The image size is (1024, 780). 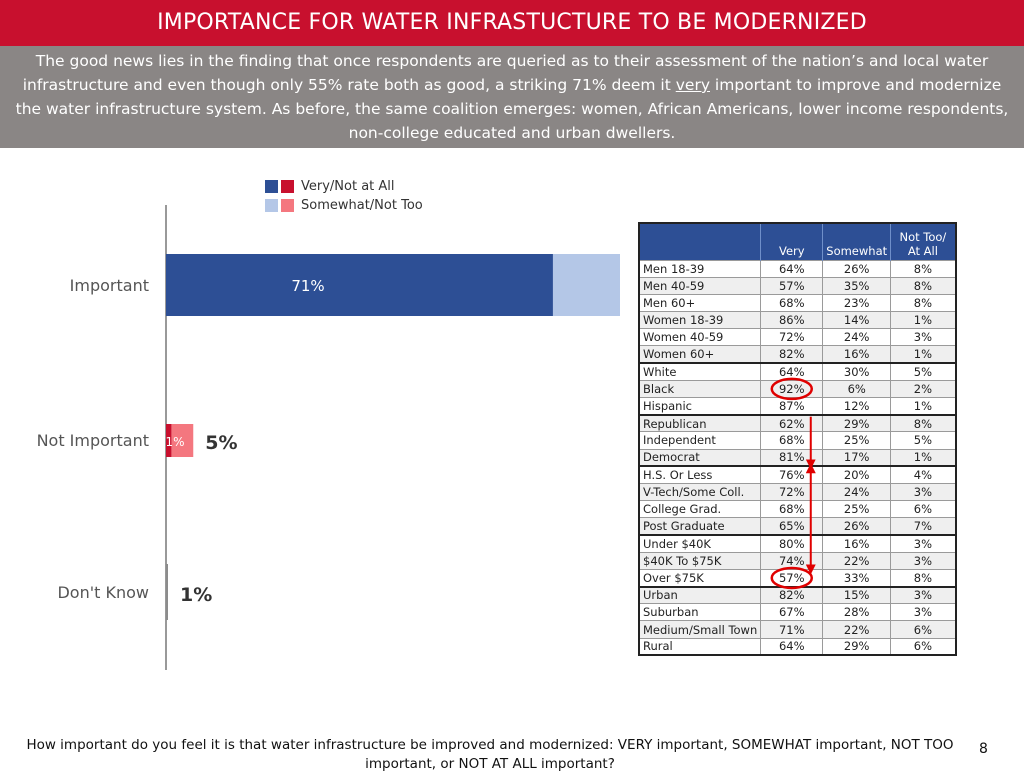 What do you see at coordinates (792, 543) in the screenshot?
I see `cell-very: 80%` at bounding box center [792, 543].